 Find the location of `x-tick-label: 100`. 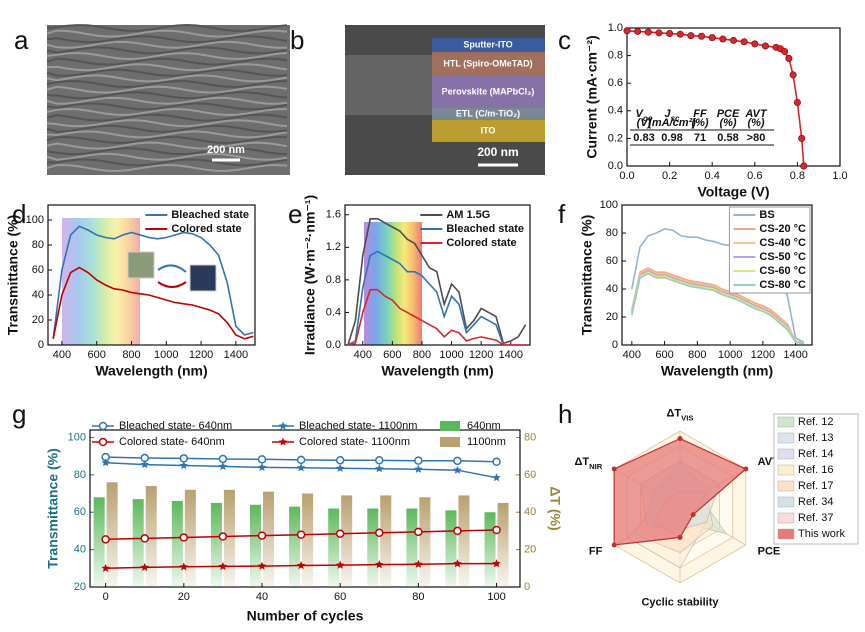

x-tick-label: 100 is located at coordinates (496, 597).